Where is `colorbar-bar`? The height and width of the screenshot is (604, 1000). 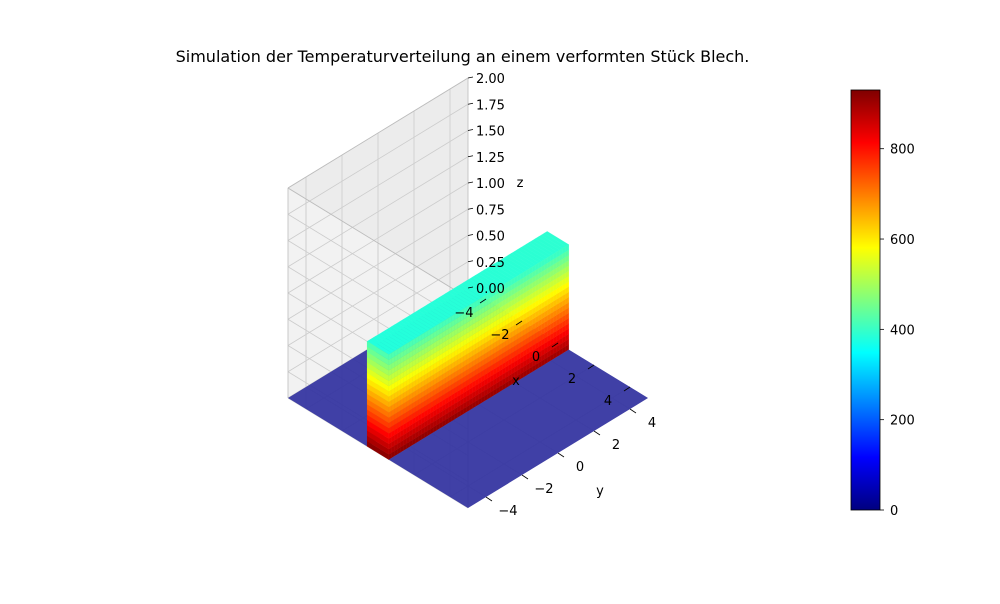 colorbar-bar is located at coordinates (865, 300).